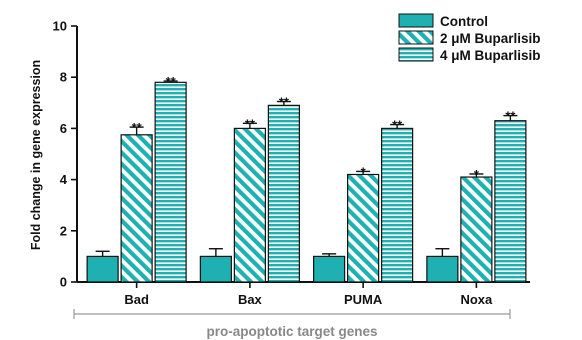  Describe the element at coordinates (490, 38) in the screenshot. I see `legend-label-2um: 2 μM Buparlisib` at that location.